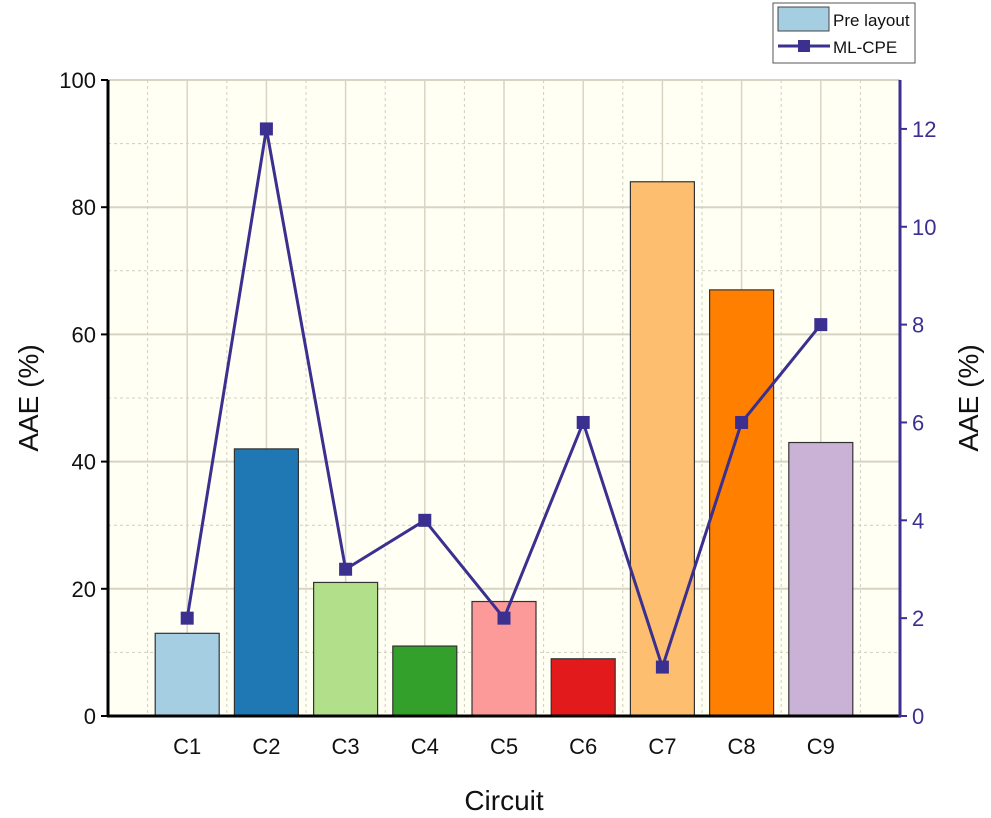 Image resolution: width=991 pixels, height=818 pixels. I want to click on ml-cpe-point-C2, so click(266, 129).